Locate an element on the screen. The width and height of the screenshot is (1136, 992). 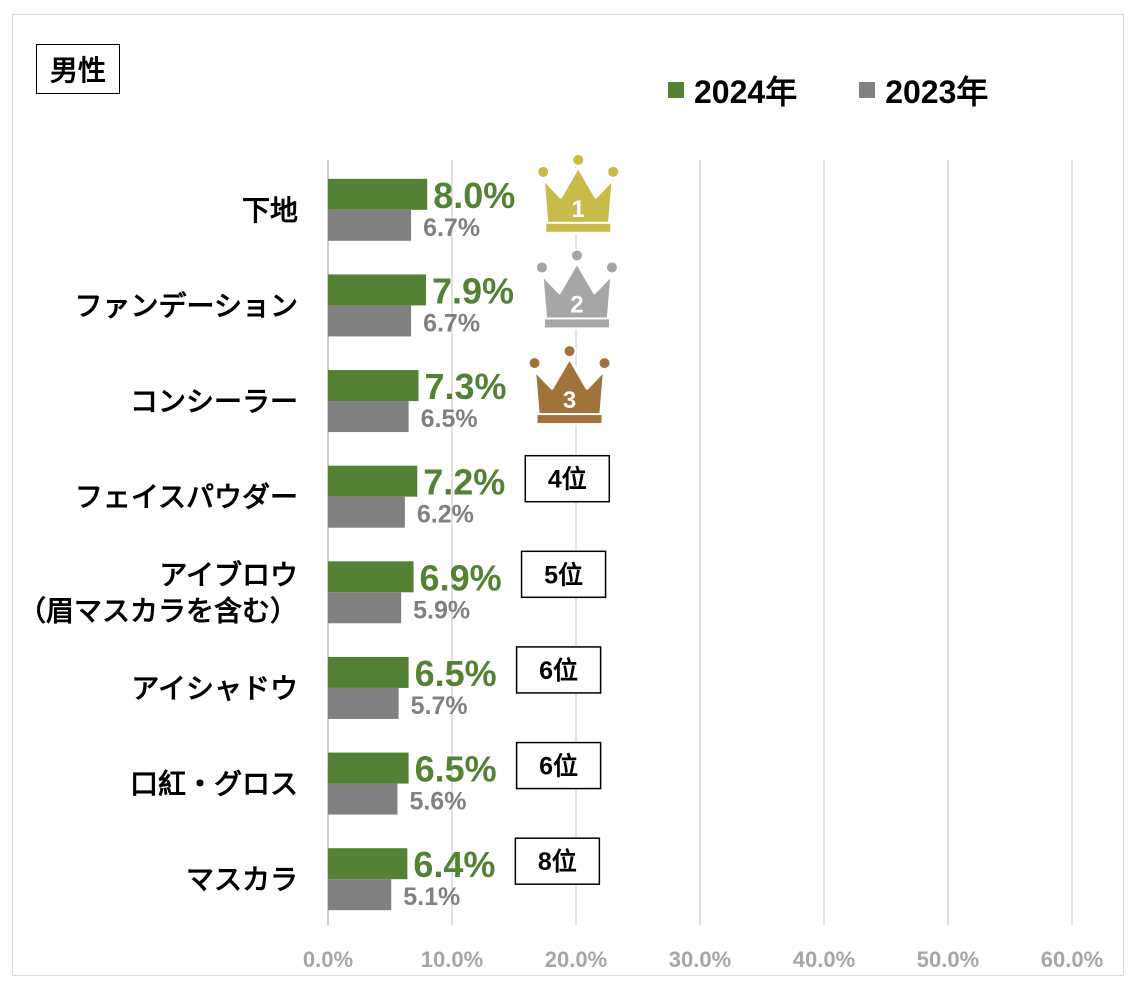
x-tick-label: 50.0% is located at coordinates (948, 959).